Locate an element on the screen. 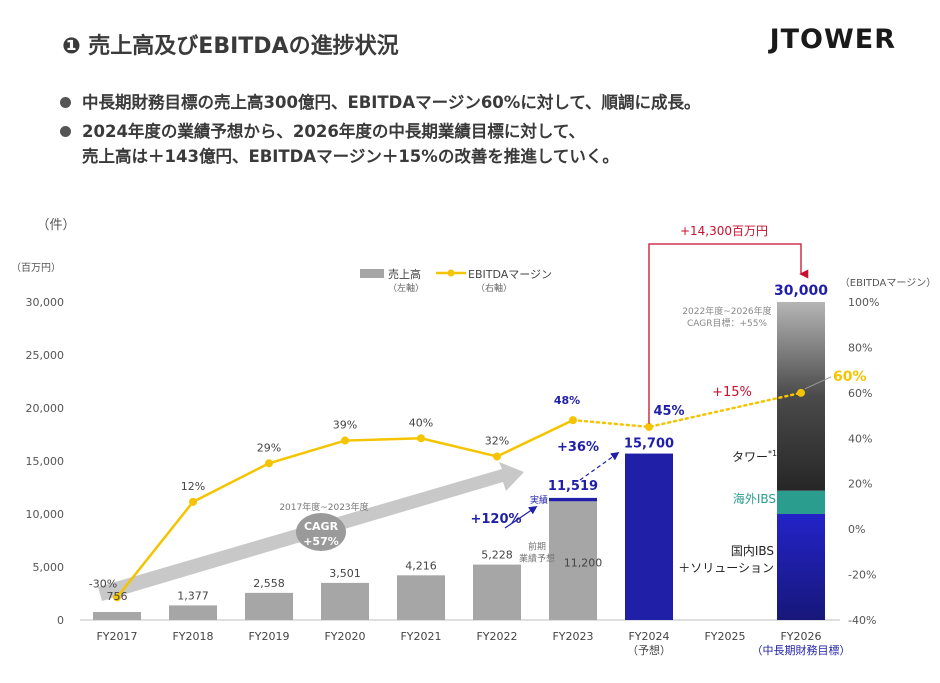  ebitda-label: 12% is located at coordinates (193, 486).